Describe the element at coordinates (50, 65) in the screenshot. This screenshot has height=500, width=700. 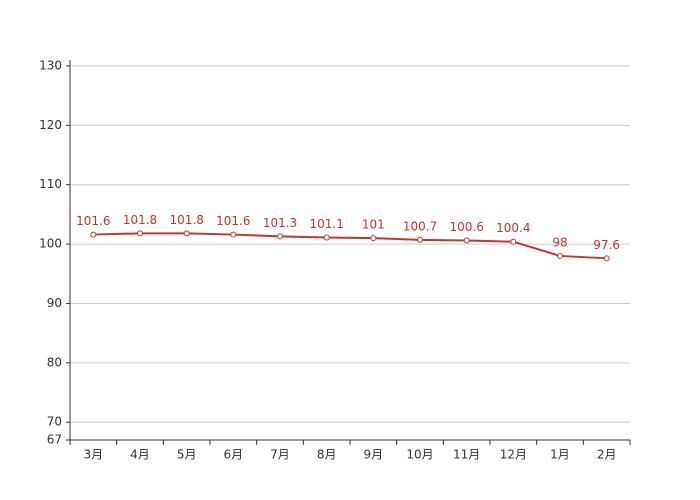
I see `y-tick-label: 130` at that location.